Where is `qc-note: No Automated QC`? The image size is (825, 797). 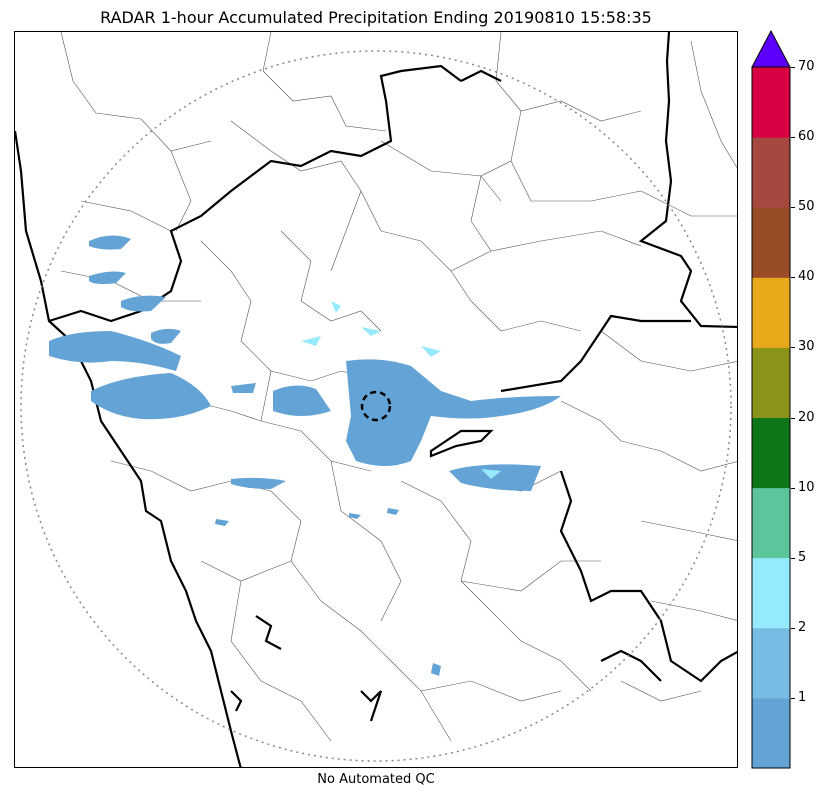 qc-note: No Automated QC is located at coordinates (376, 779).